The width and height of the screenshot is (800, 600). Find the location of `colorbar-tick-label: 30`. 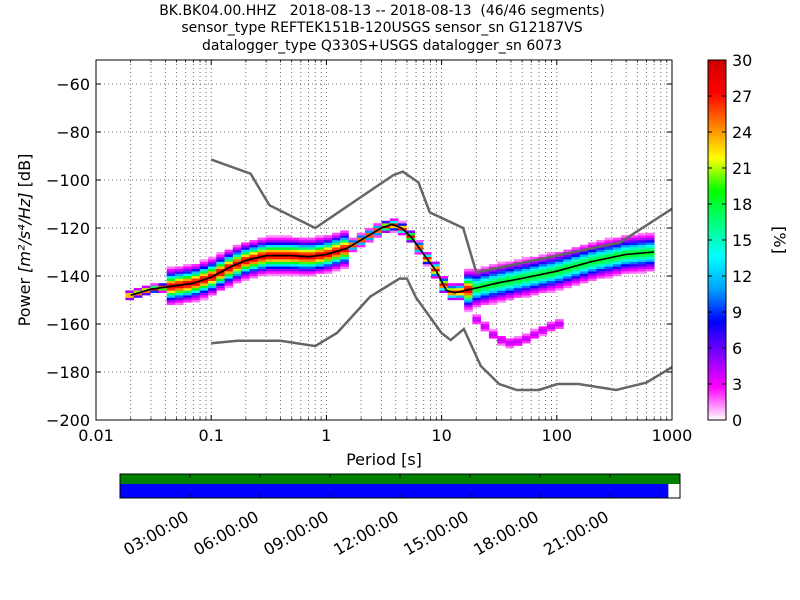

colorbar-tick-label: 30 is located at coordinates (742, 60).